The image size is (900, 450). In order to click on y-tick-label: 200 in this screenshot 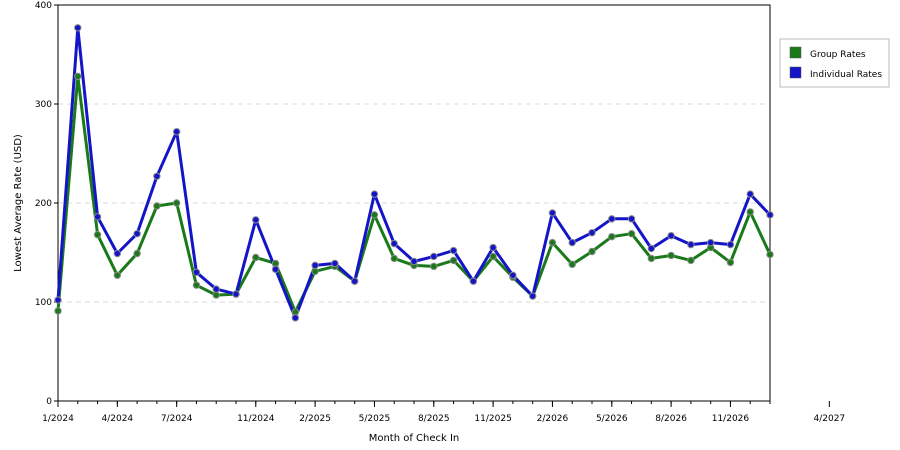, I will do `click(43, 204)`.